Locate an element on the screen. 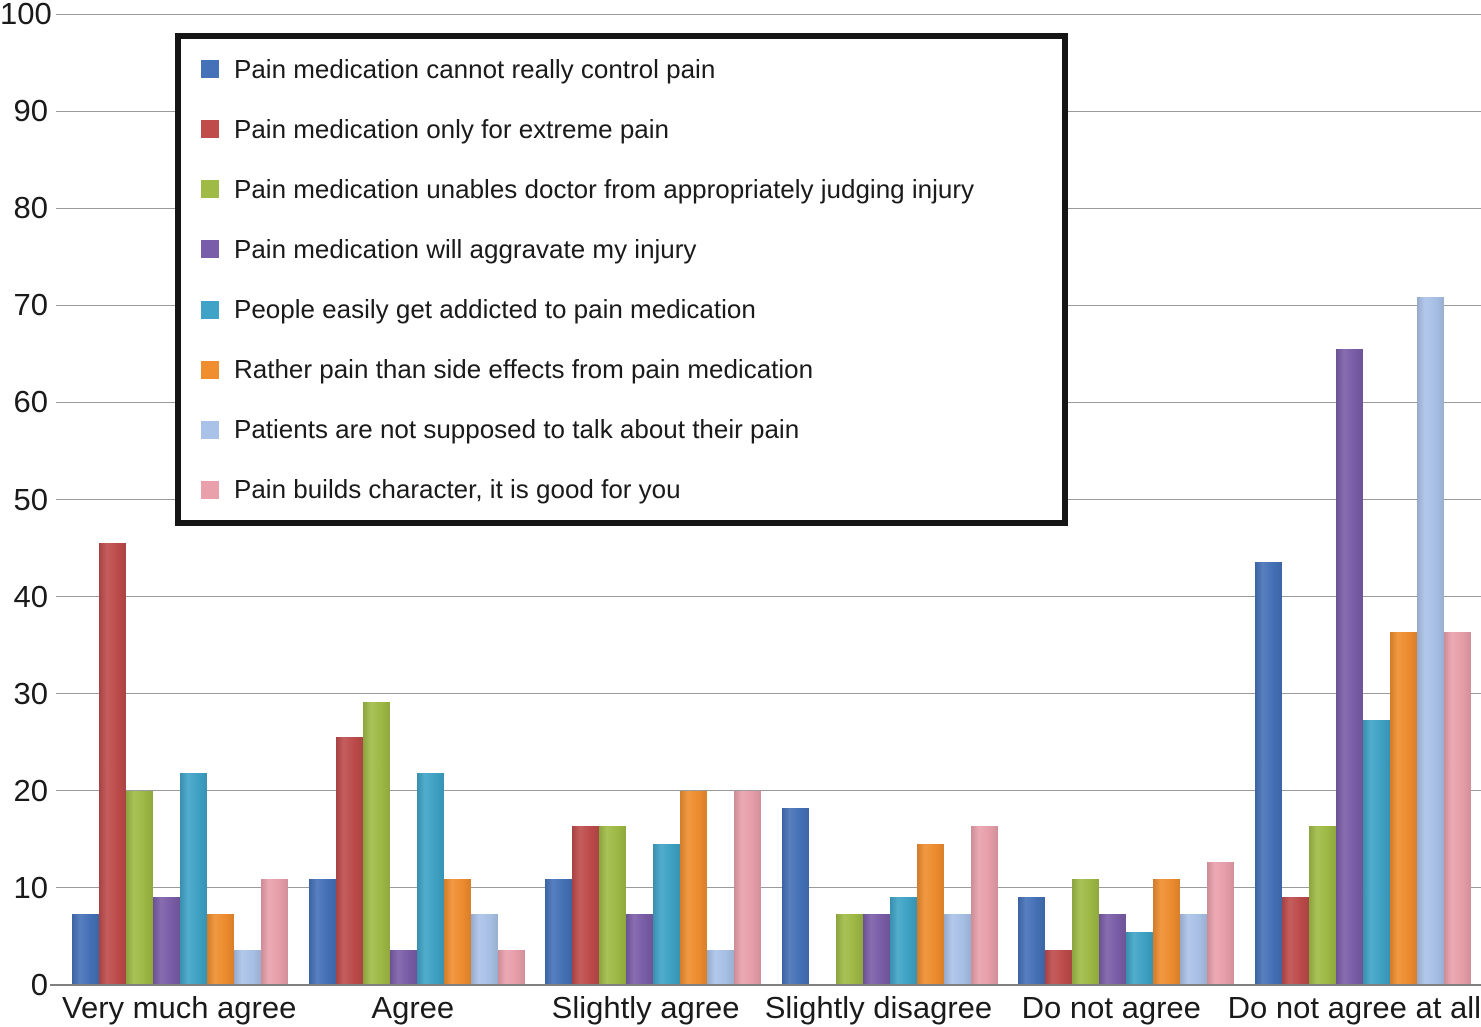  y-tick-label: 90 is located at coordinates (30, 111).